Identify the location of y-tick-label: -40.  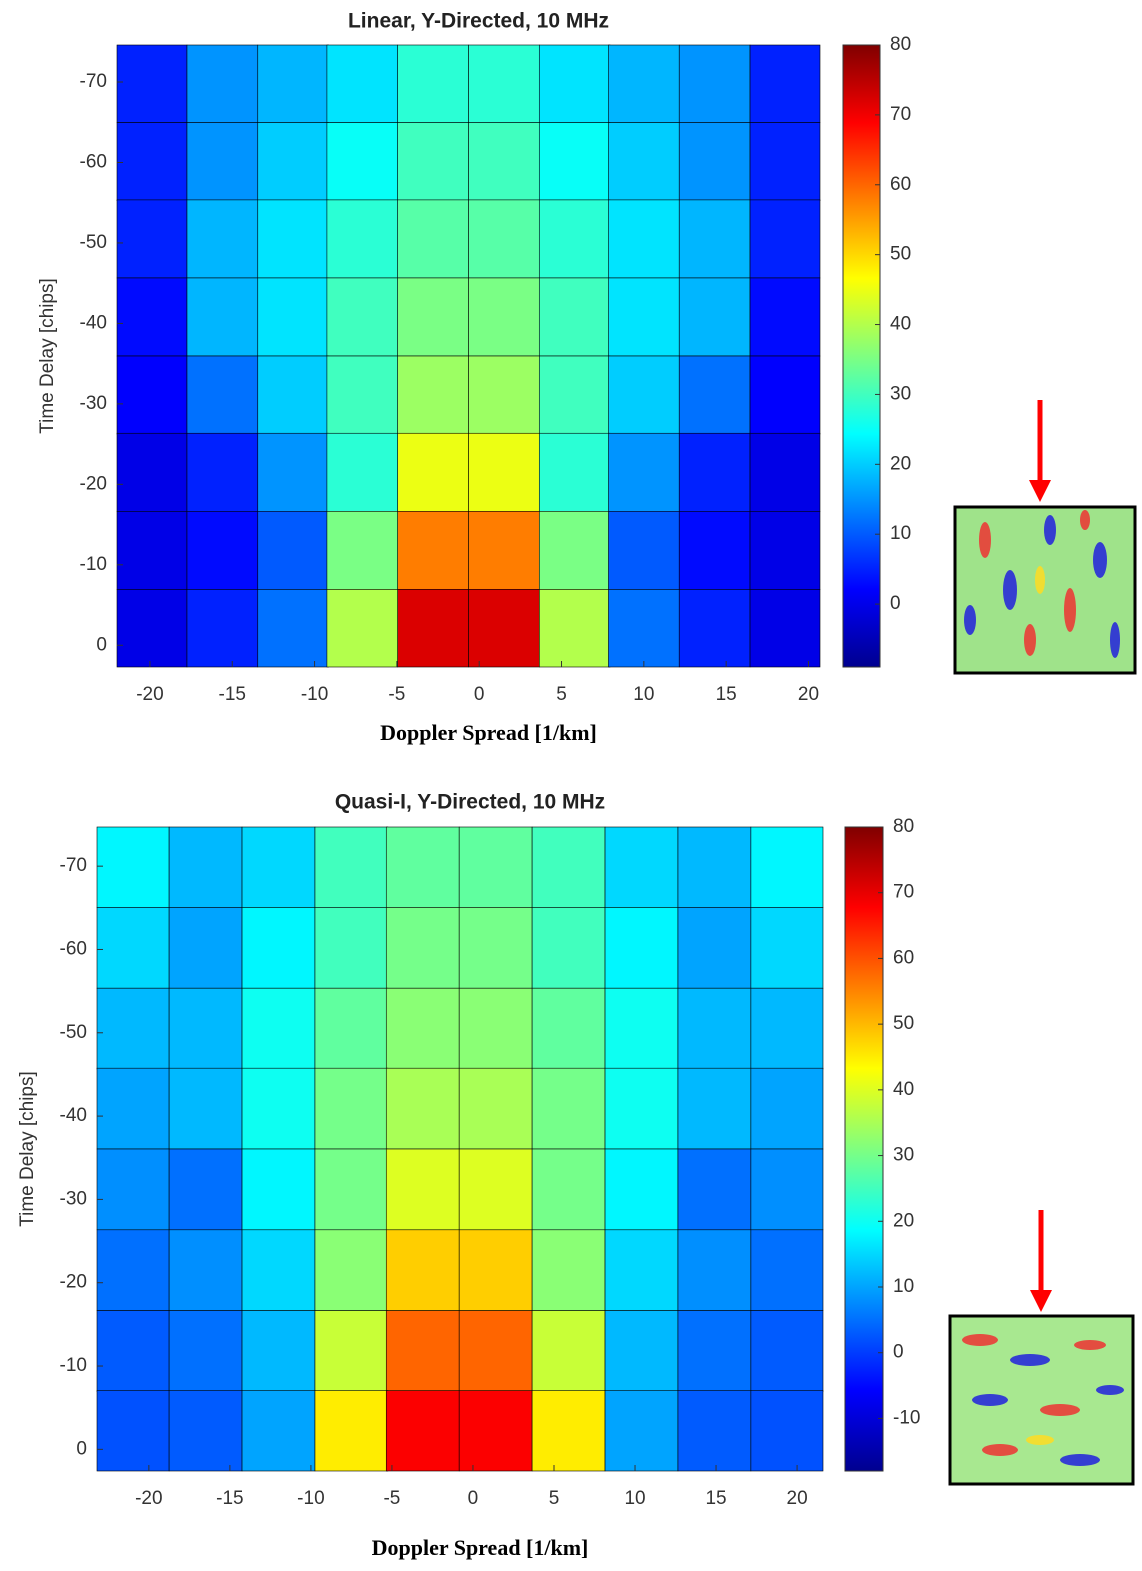
(93, 322).